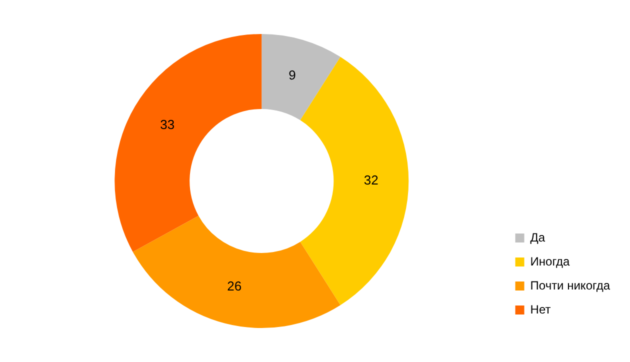 The image size is (630, 362). Describe the element at coordinates (167, 124) in the screenshot. I see `data-label: 33` at that location.